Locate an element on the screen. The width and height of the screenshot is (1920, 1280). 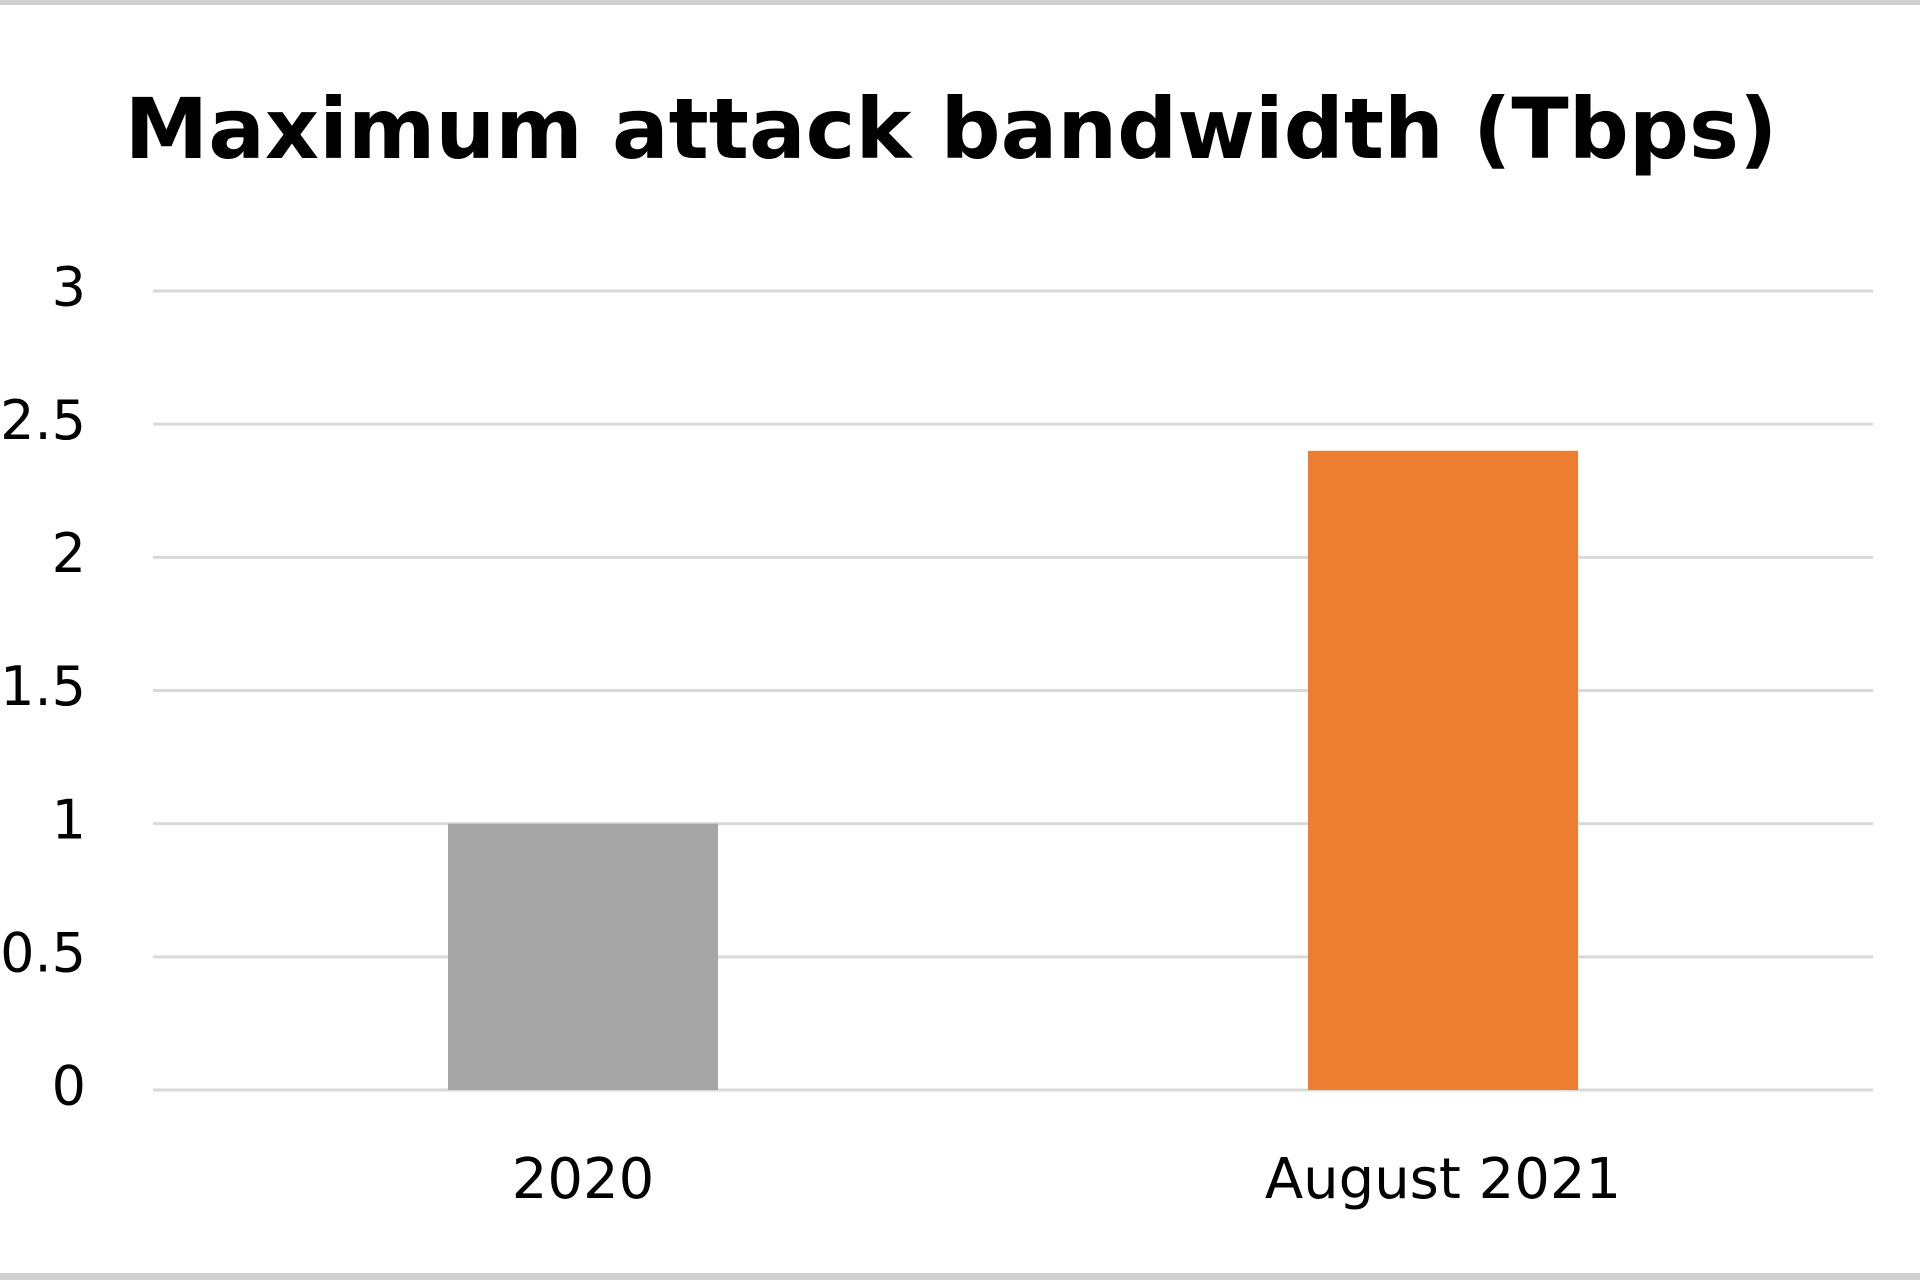
y-tick-label: 1.5 is located at coordinates (43, 686).